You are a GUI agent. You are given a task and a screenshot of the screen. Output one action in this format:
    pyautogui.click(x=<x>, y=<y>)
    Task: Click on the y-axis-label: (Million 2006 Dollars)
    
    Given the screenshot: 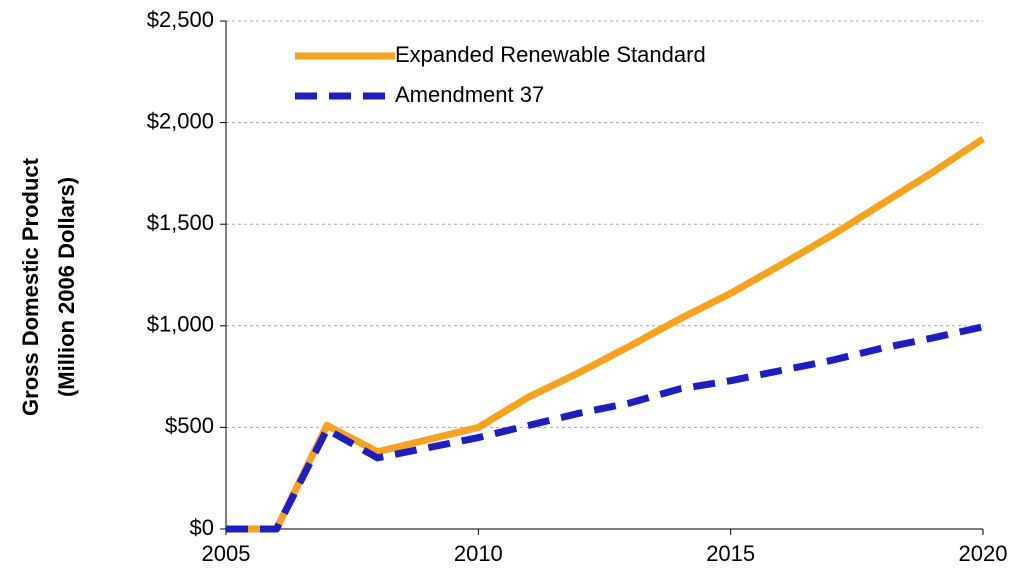 What is the action you would take?
    pyautogui.click(x=66, y=287)
    